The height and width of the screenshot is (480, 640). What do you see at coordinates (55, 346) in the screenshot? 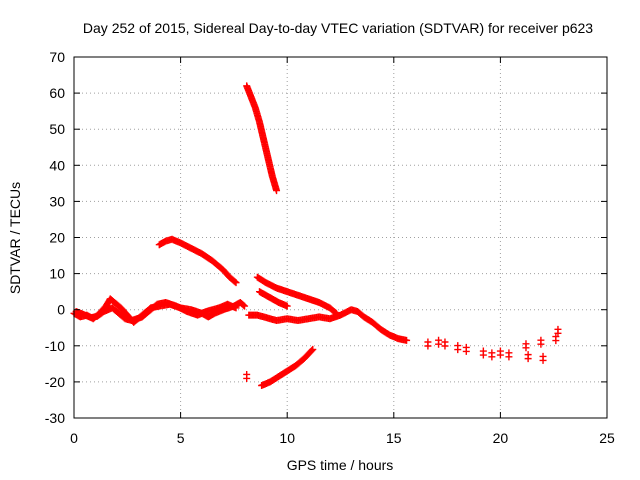
I see `y-tick-label: -10` at bounding box center [55, 346].